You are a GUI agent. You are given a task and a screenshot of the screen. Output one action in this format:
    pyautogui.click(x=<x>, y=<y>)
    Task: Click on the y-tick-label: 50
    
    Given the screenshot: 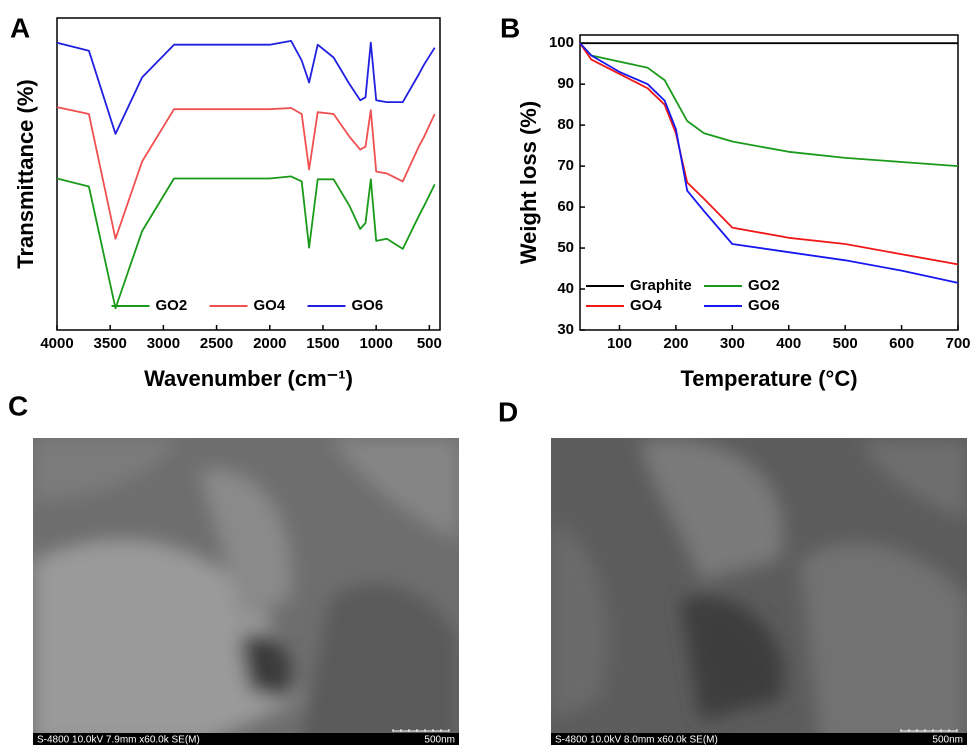 What is the action you would take?
    pyautogui.click(x=565, y=247)
    